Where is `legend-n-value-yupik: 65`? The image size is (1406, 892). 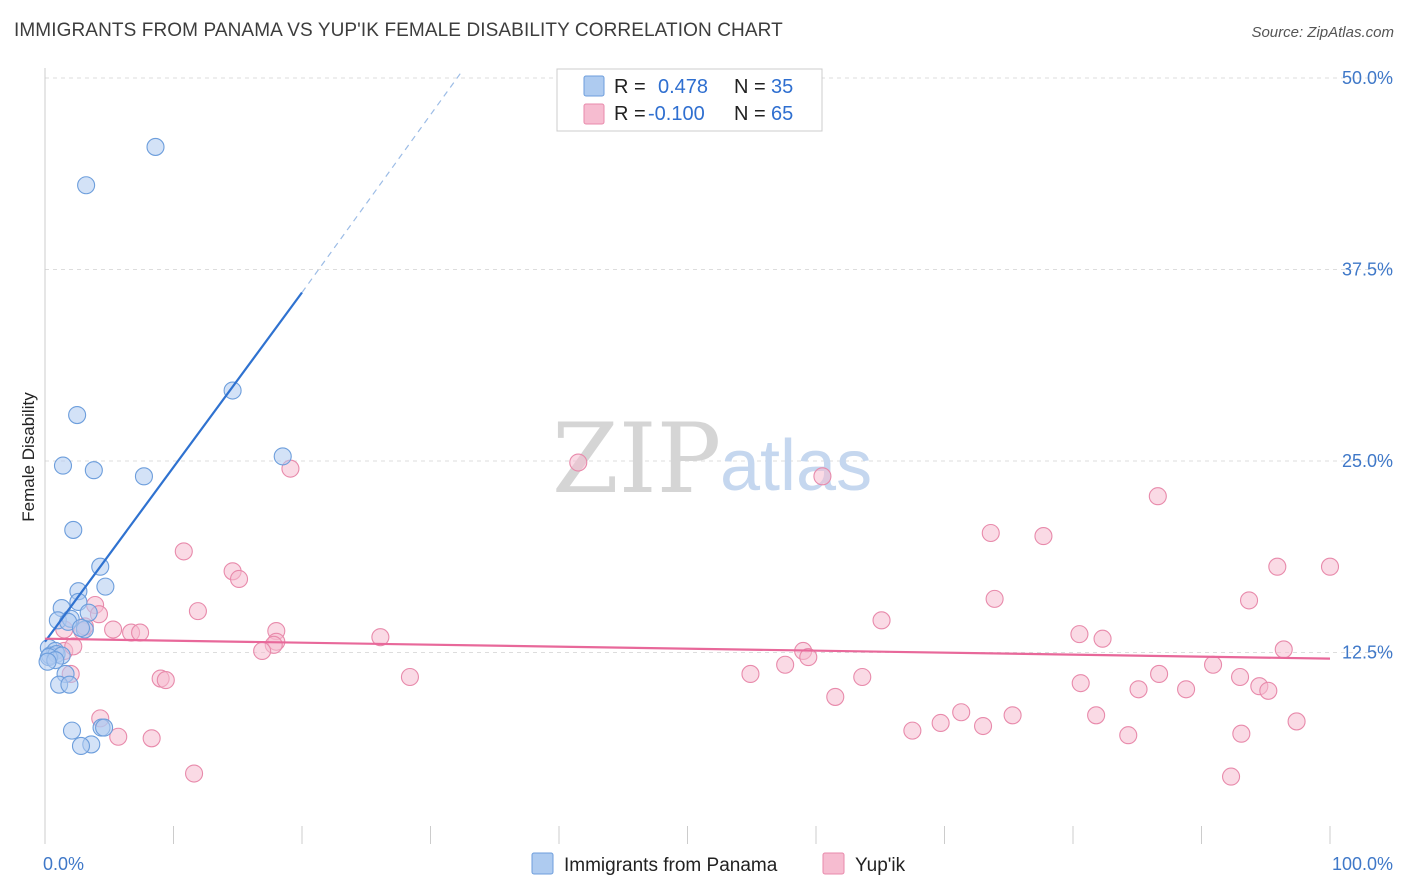
legend-n-value-yupik: 65 is located at coordinates (782, 114).